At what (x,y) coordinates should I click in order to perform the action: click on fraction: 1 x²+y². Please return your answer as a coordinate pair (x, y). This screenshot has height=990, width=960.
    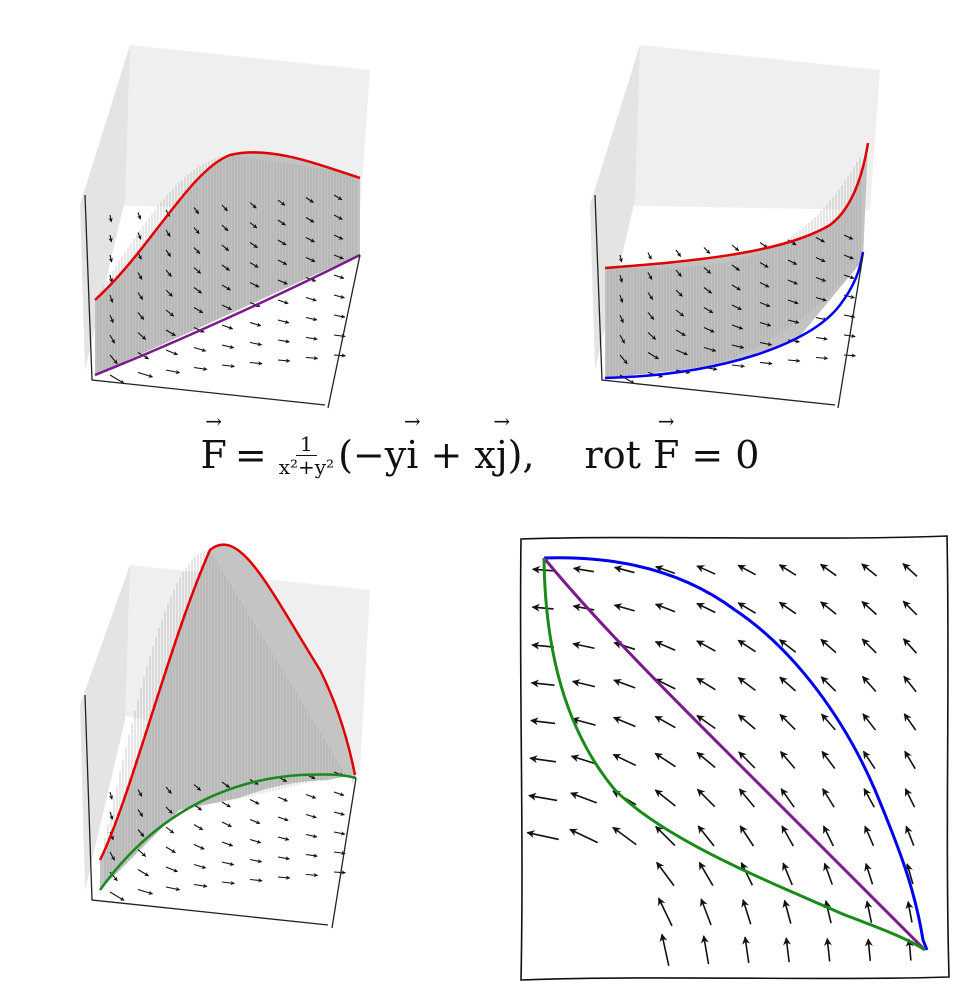
    Looking at the image, I should click on (306, 455).